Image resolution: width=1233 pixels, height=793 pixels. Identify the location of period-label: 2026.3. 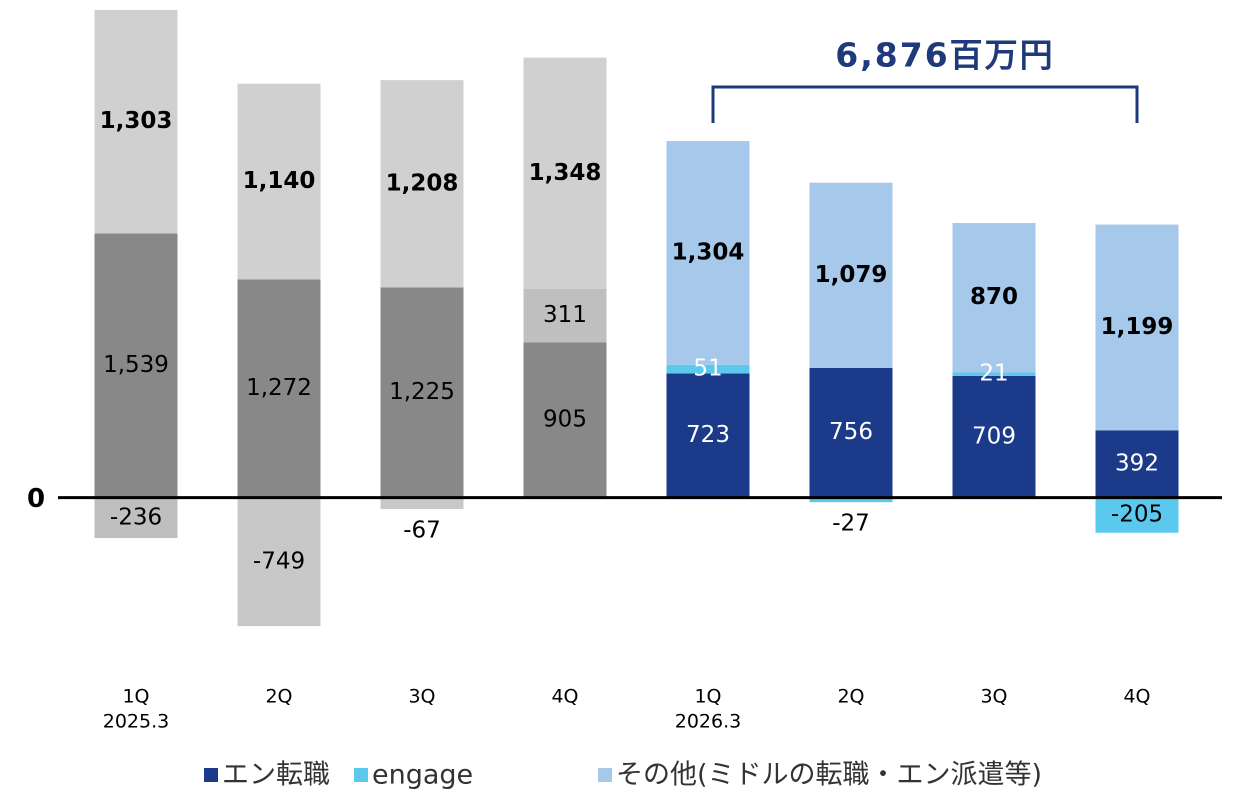
(708, 722).